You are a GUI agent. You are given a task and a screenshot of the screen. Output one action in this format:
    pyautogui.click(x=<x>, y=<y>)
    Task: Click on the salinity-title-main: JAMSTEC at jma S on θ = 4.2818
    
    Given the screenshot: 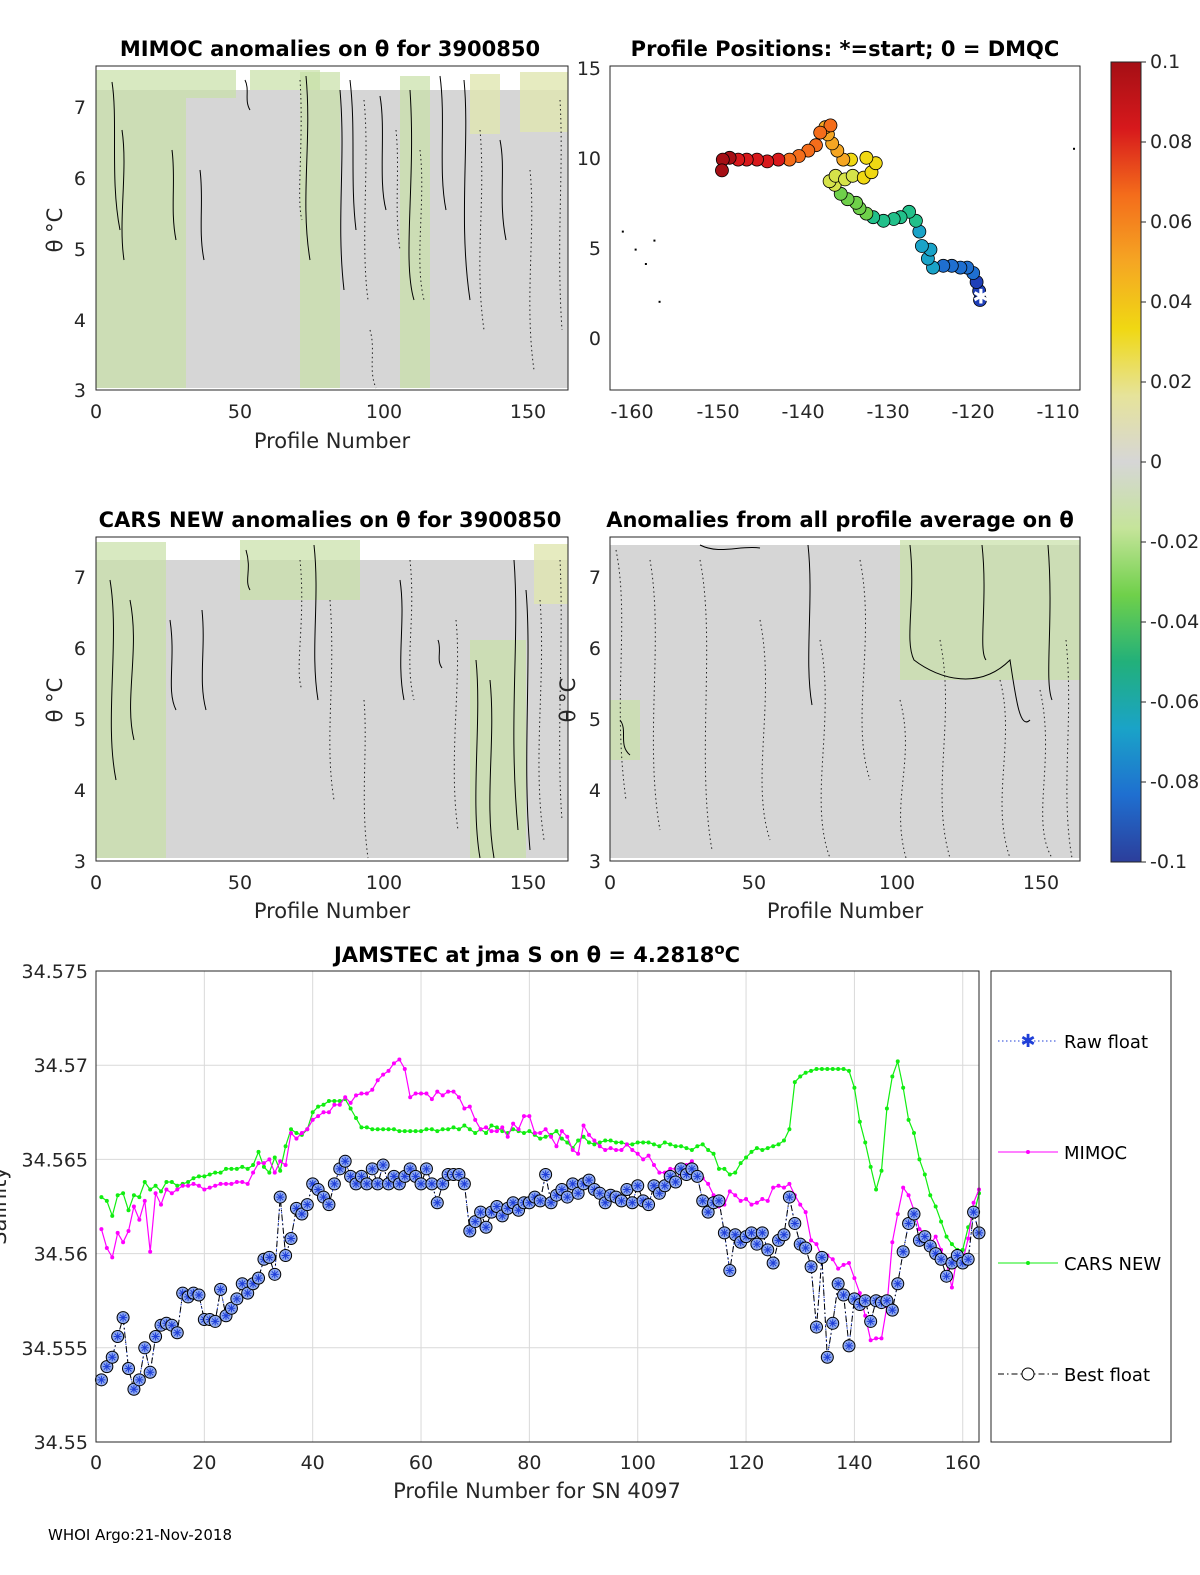 What is the action you would take?
    pyautogui.click(x=523, y=955)
    